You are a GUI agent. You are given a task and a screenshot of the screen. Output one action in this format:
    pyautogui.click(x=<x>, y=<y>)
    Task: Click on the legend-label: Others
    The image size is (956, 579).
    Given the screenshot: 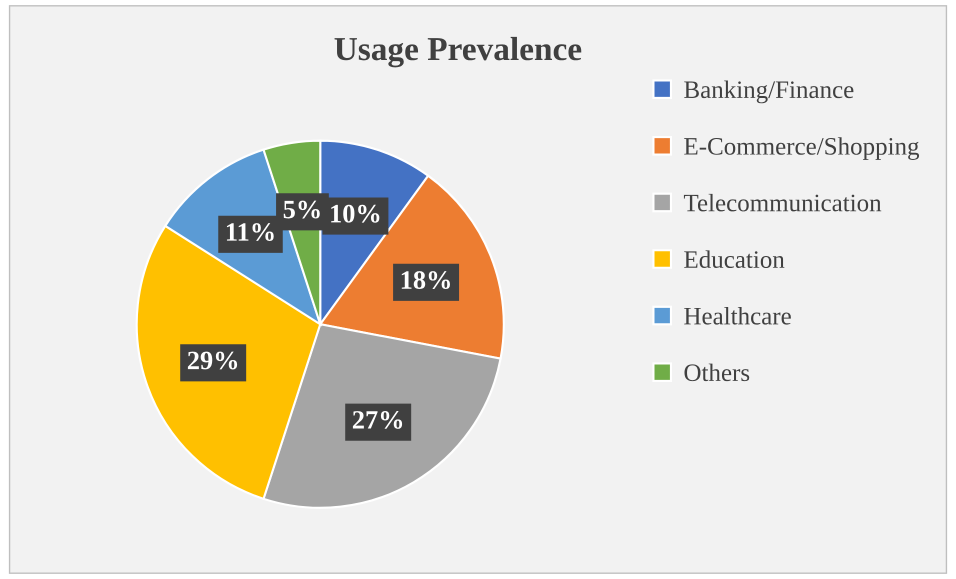 What is the action you would take?
    pyautogui.click(x=717, y=373)
    